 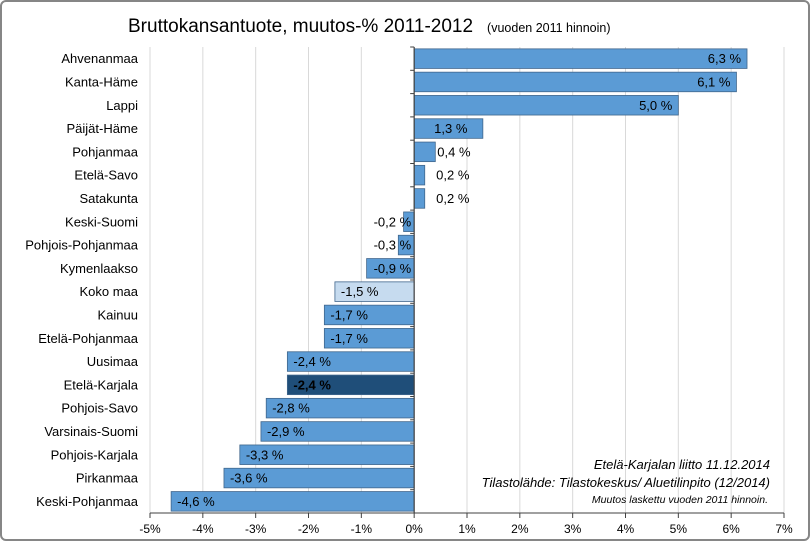 I want to click on x-tick-label: 7%, so click(x=784, y=529).